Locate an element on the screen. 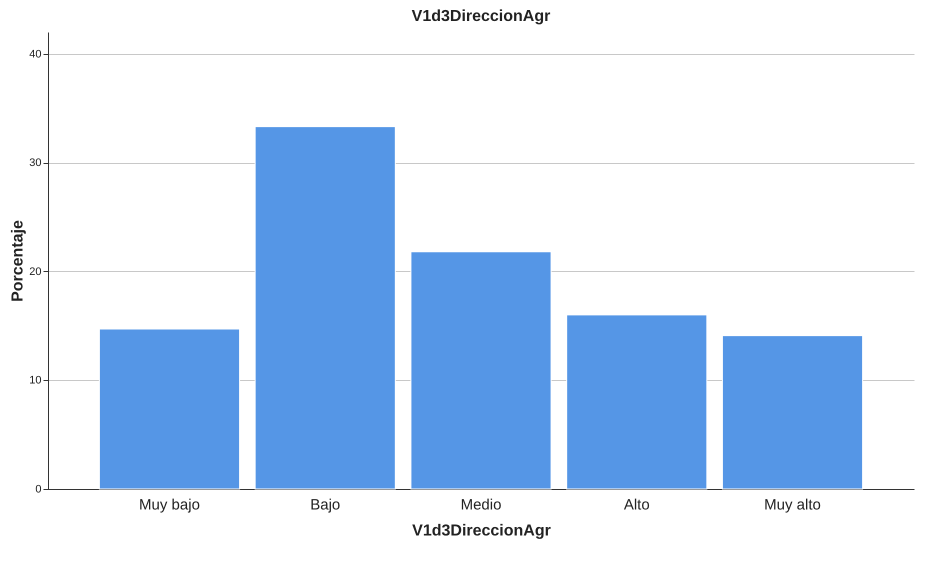 The width and height of the screenshot is (929, 562). x-tick-label: Muy bajo is located at coordinates (169, 505).